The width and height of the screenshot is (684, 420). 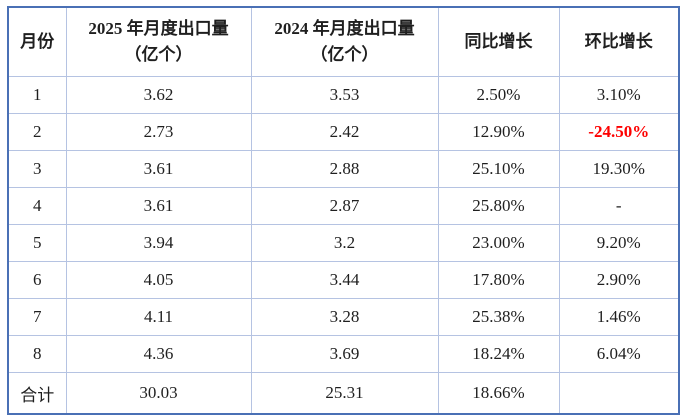 I want to click on table-cell: 25.80%, so click(x=498, y=206).